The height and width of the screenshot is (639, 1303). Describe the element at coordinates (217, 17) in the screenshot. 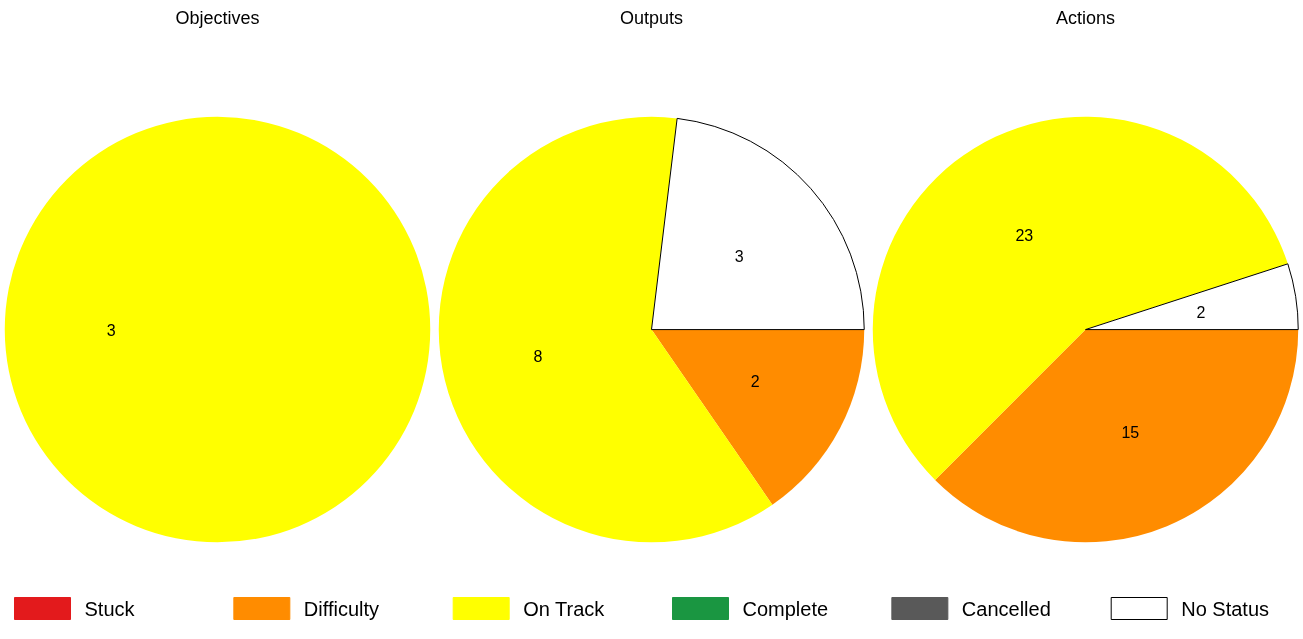

I see `chart-title: Objectives` at that location.